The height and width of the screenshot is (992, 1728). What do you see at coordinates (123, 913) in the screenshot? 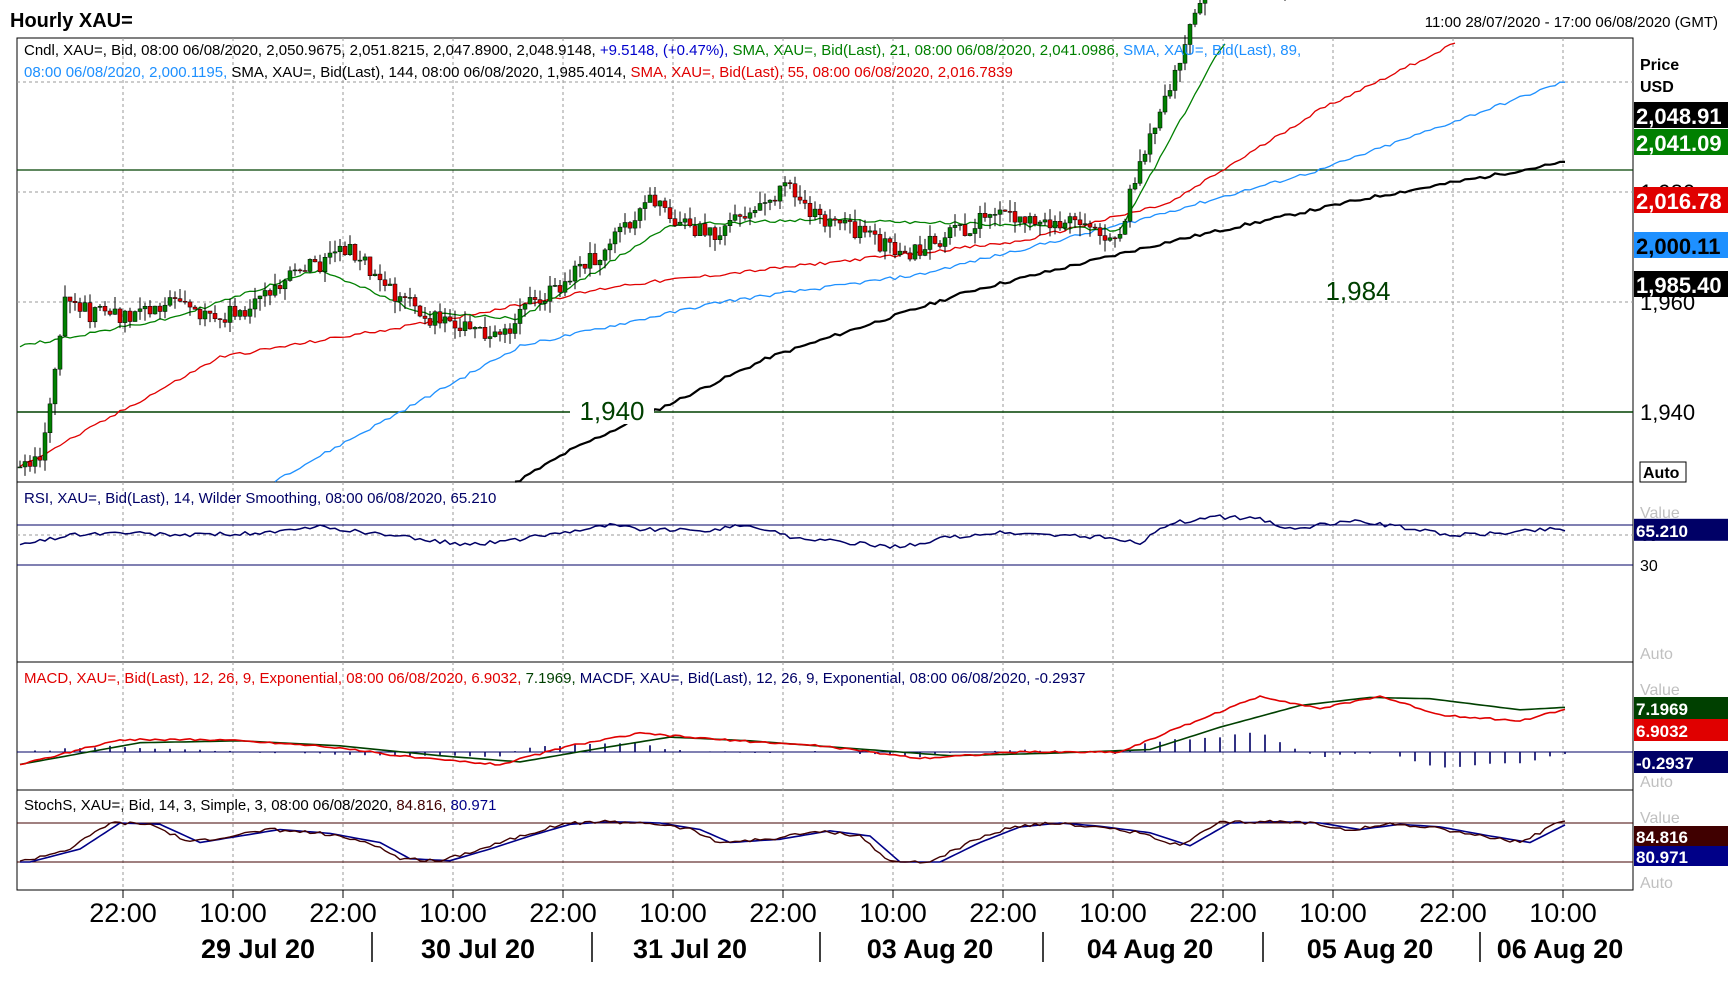
I see `time-tick-label: 22:00` at bounding box center [123, 913].